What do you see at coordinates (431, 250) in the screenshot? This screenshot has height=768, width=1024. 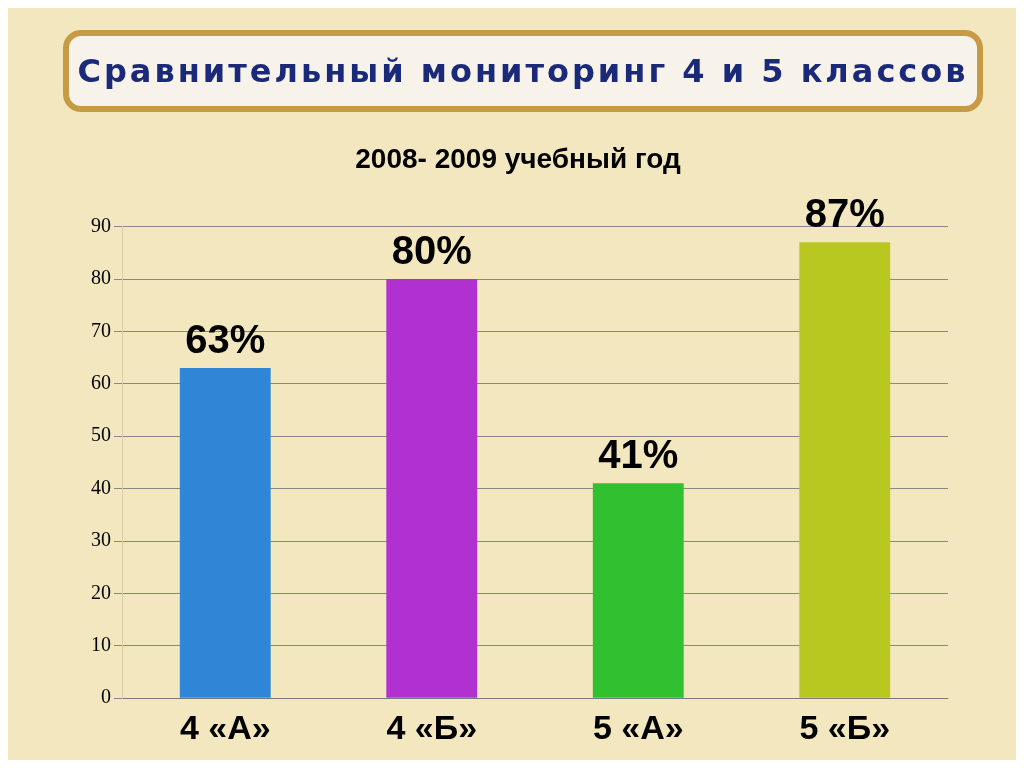 I see `data-label: 80%` at bounding box center [431, 250].